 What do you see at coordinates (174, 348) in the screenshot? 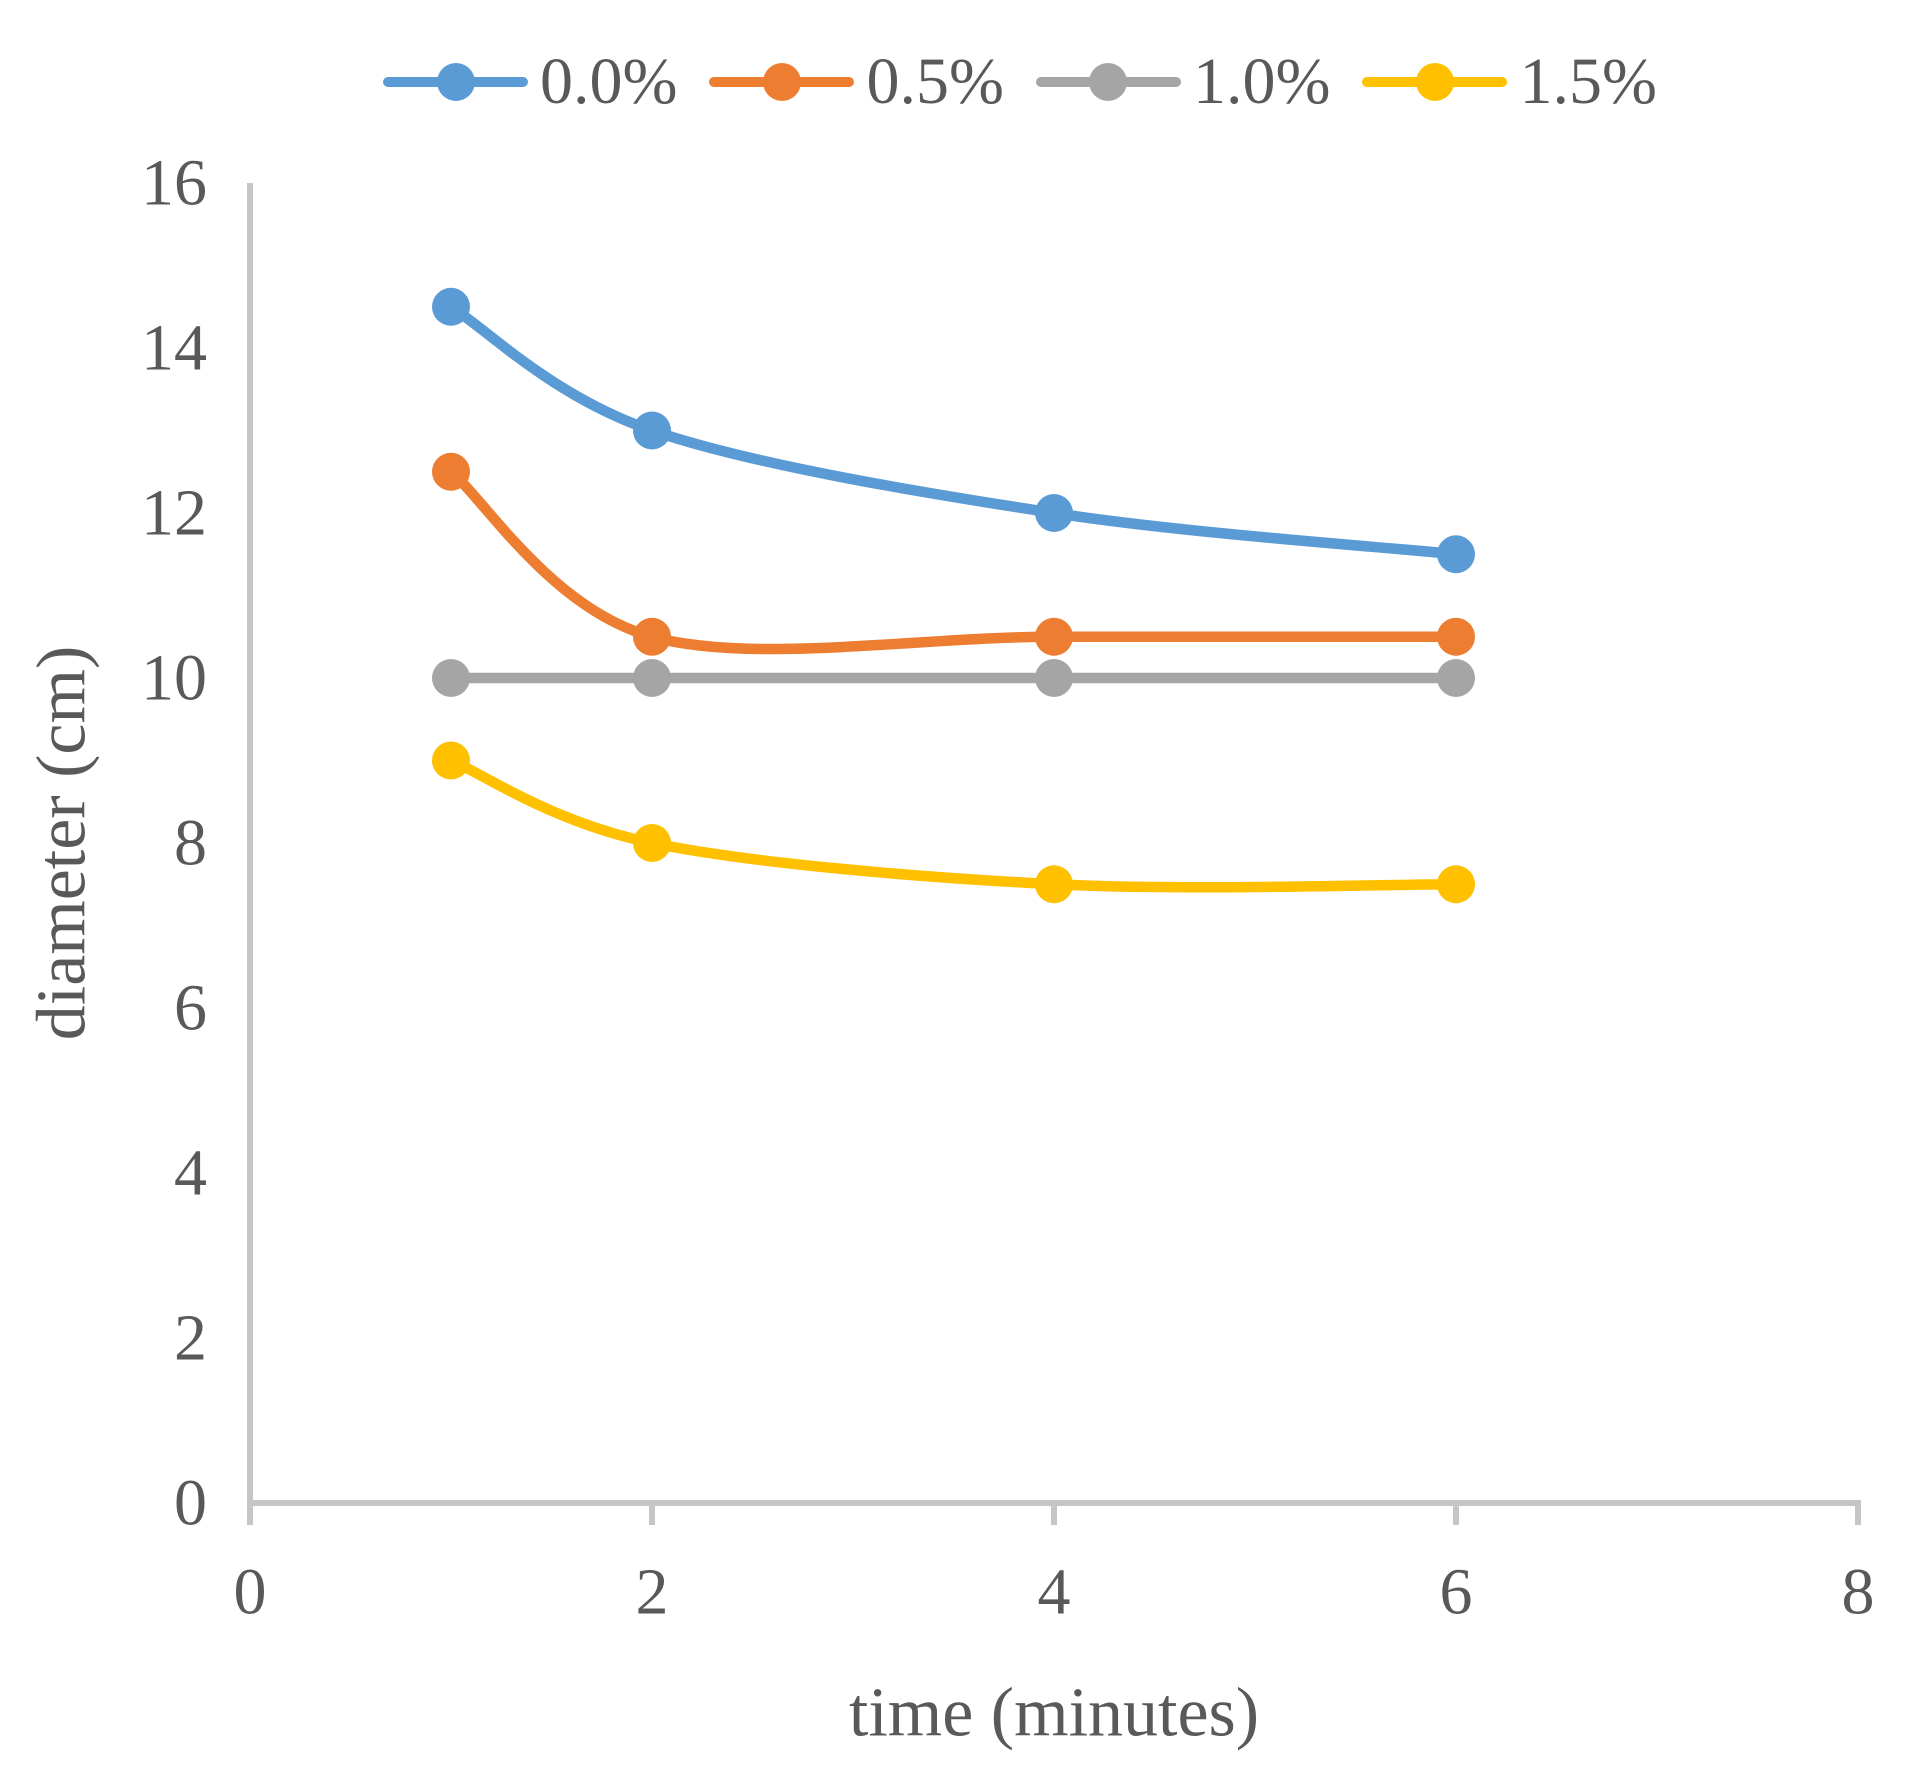
I see `y-tick-label: 14` at bounding box center [174, 348].